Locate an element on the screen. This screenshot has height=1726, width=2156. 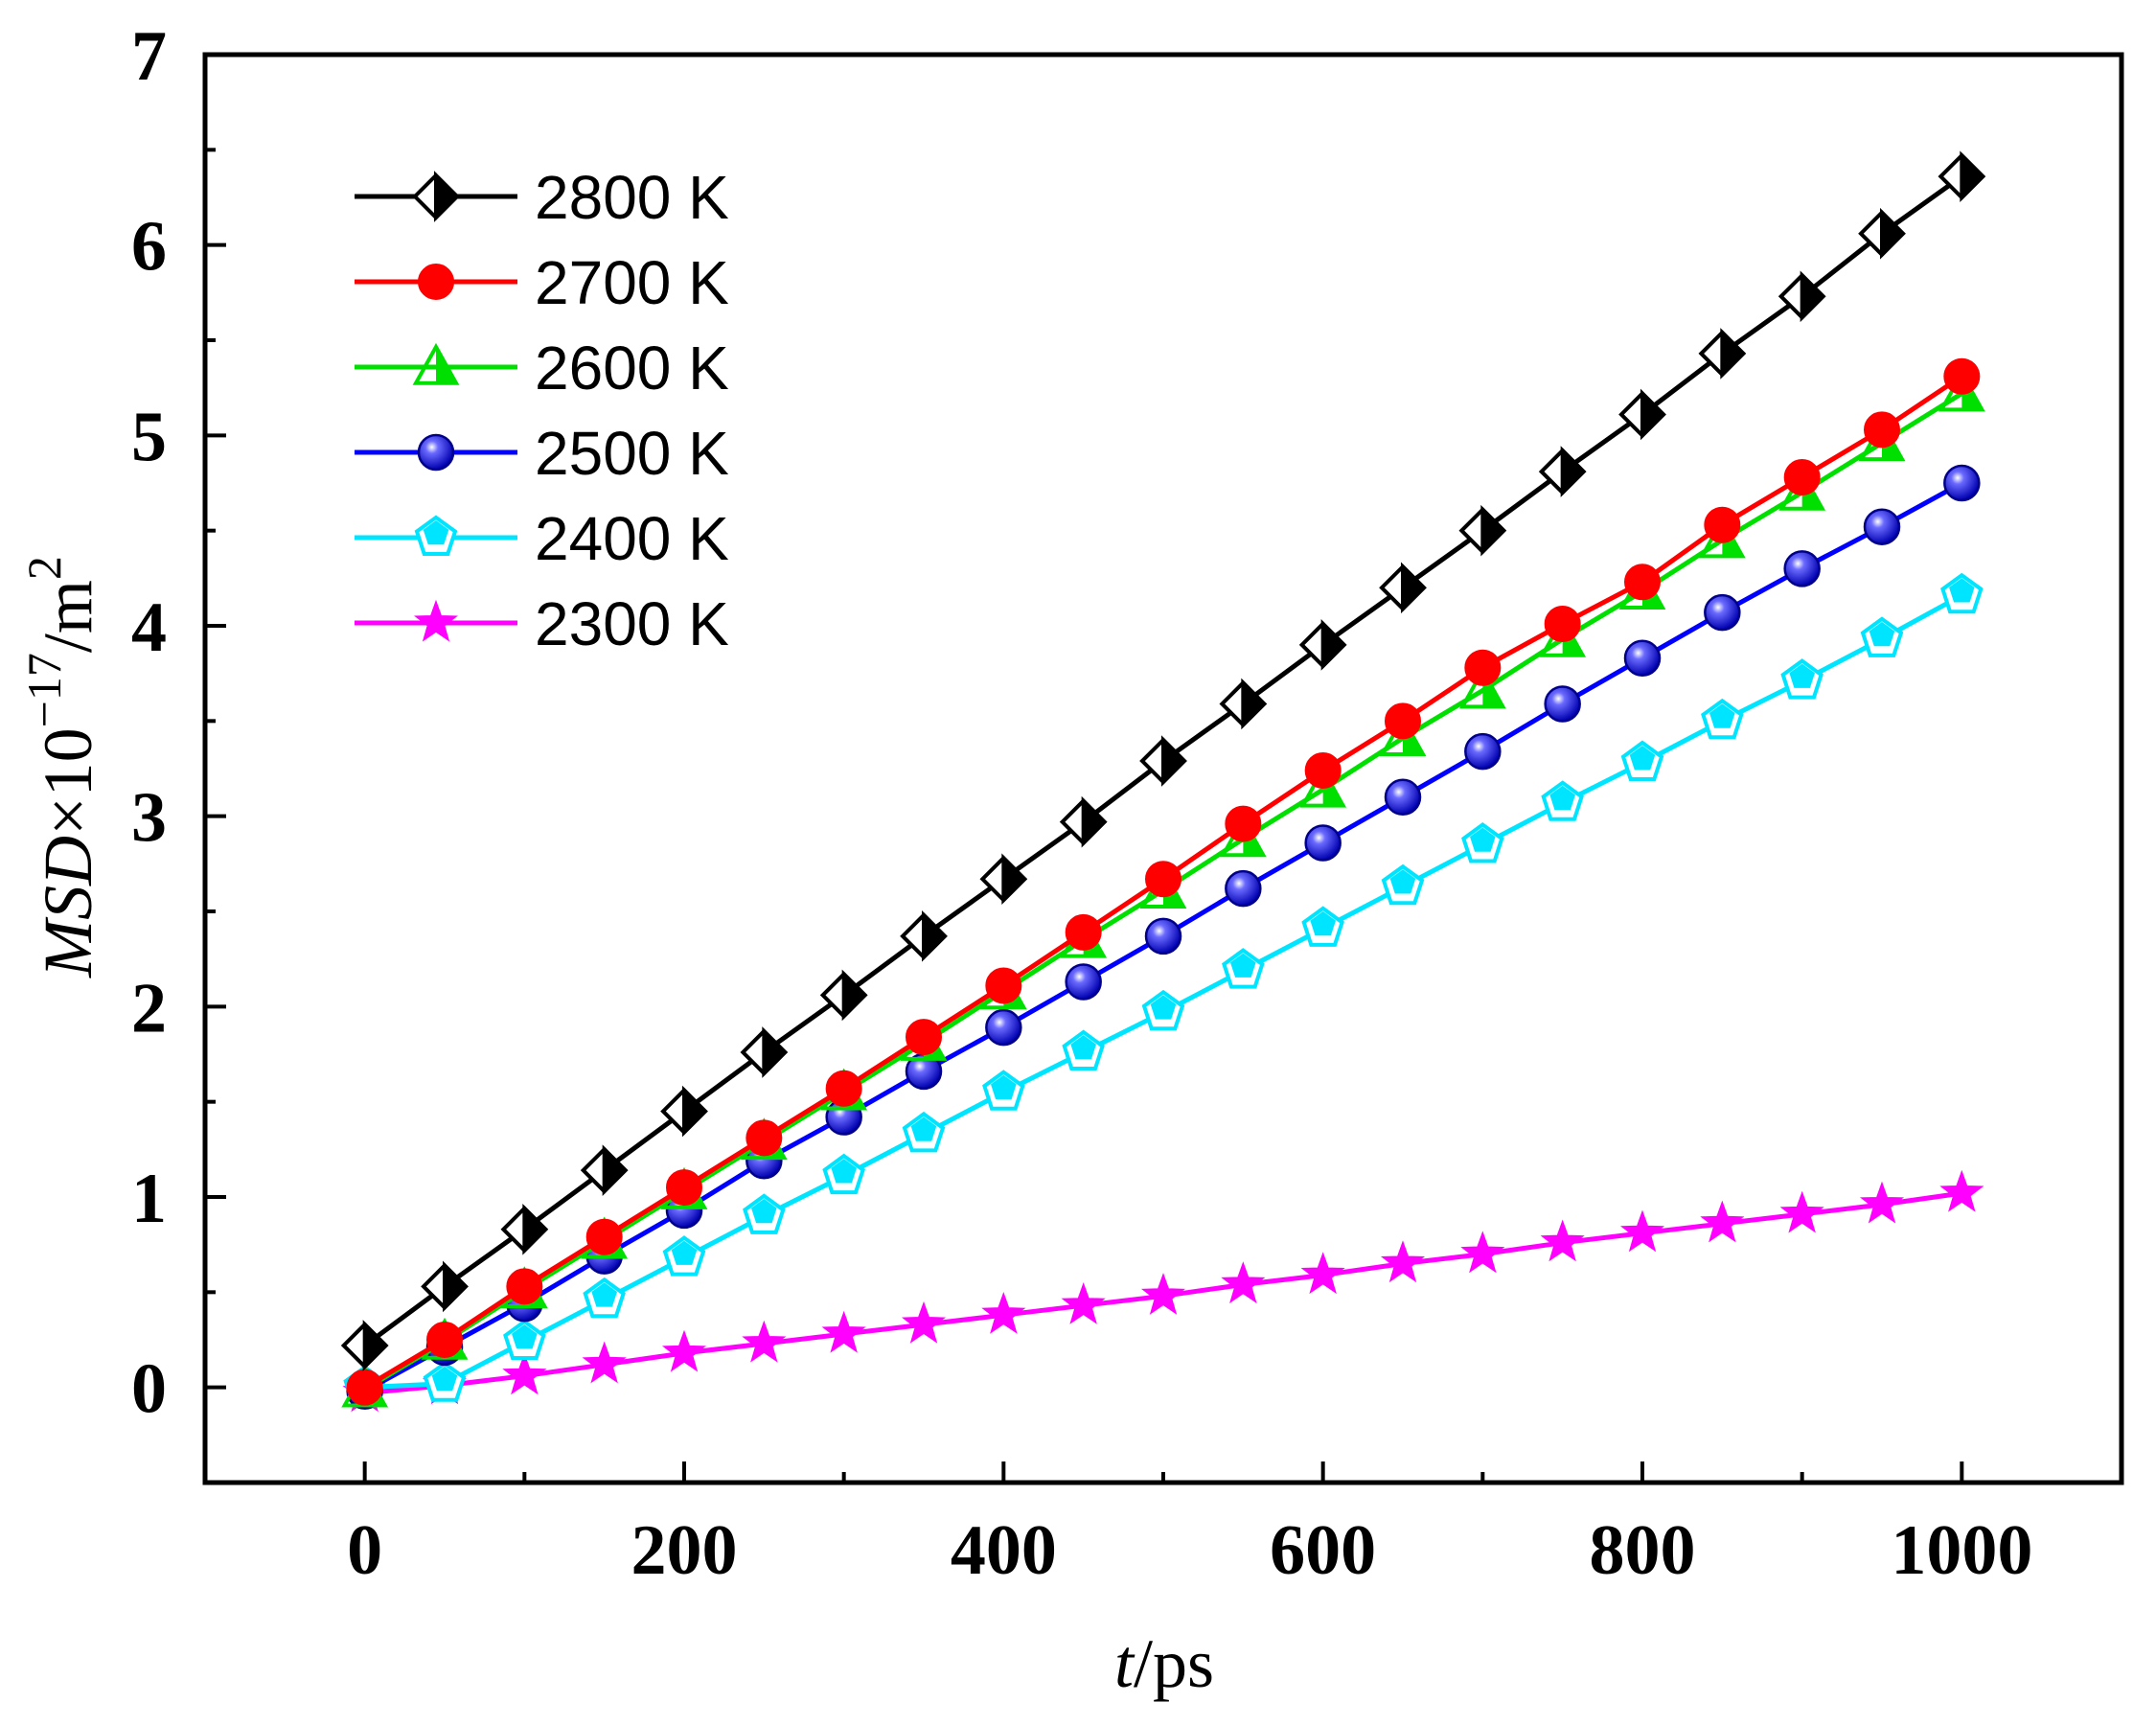
y-tick-label-3: 3 is located at coordinates (149, 818).